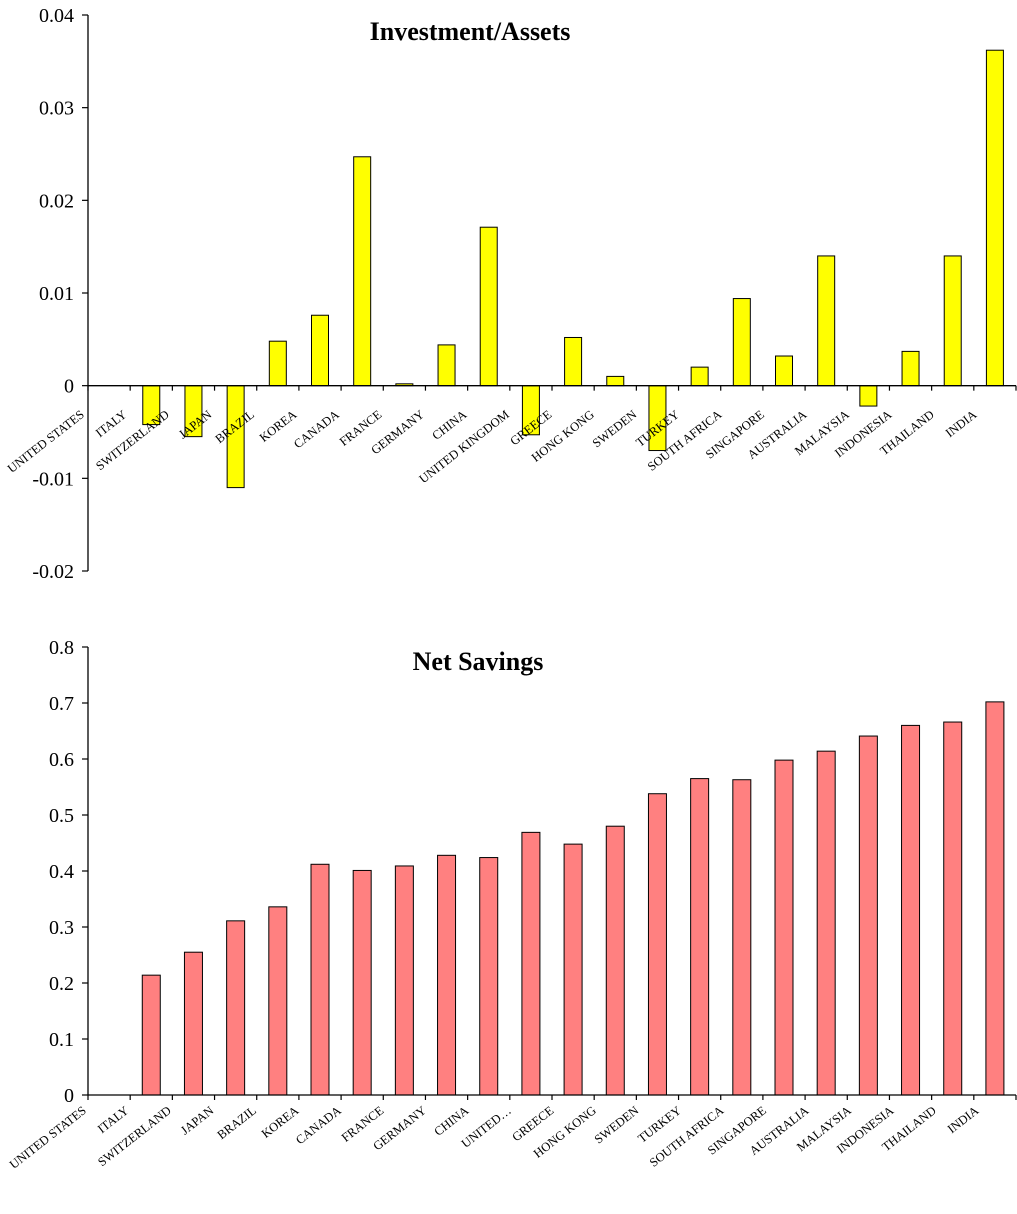  I want to click on y-tick-label: 0.03, so click(56, 109).